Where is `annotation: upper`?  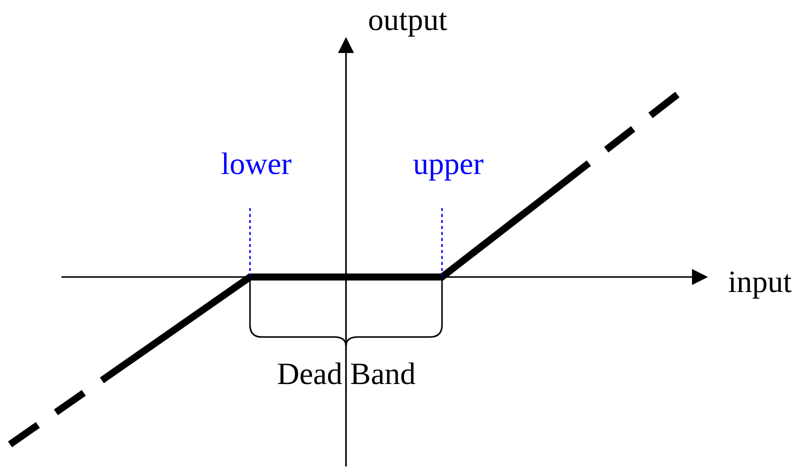 annotation: upper is located at coordinates (448, 163).